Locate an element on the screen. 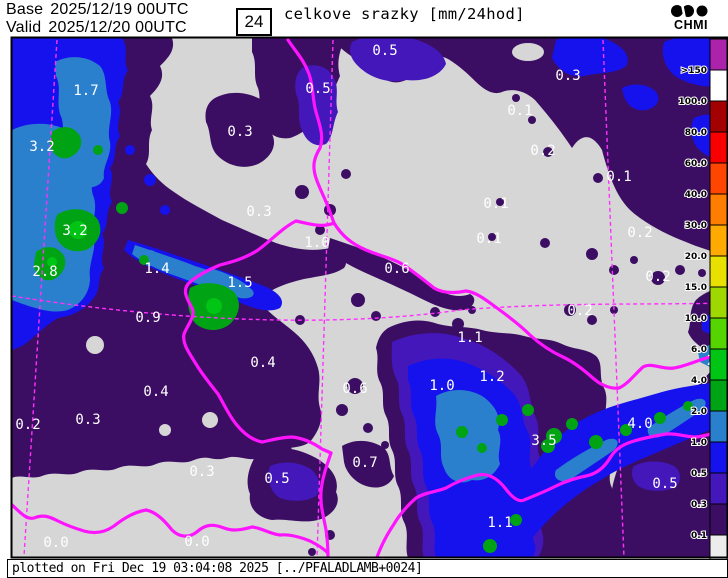 This screenshot has width=728, height=578. latitude-line is located at coordinates (370, 308).